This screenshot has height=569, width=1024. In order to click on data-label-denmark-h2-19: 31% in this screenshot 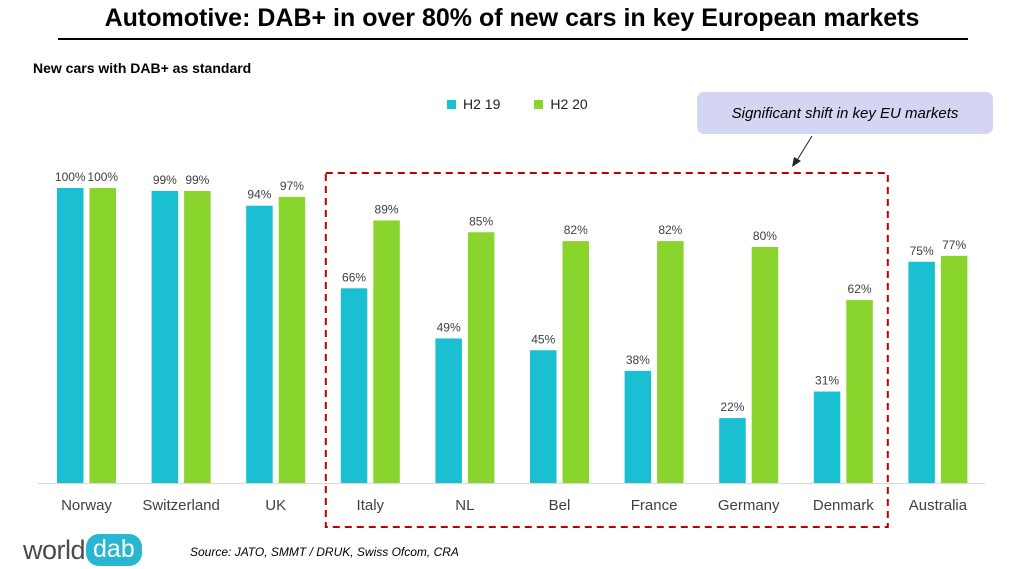, I will do `click(827, 381)`.